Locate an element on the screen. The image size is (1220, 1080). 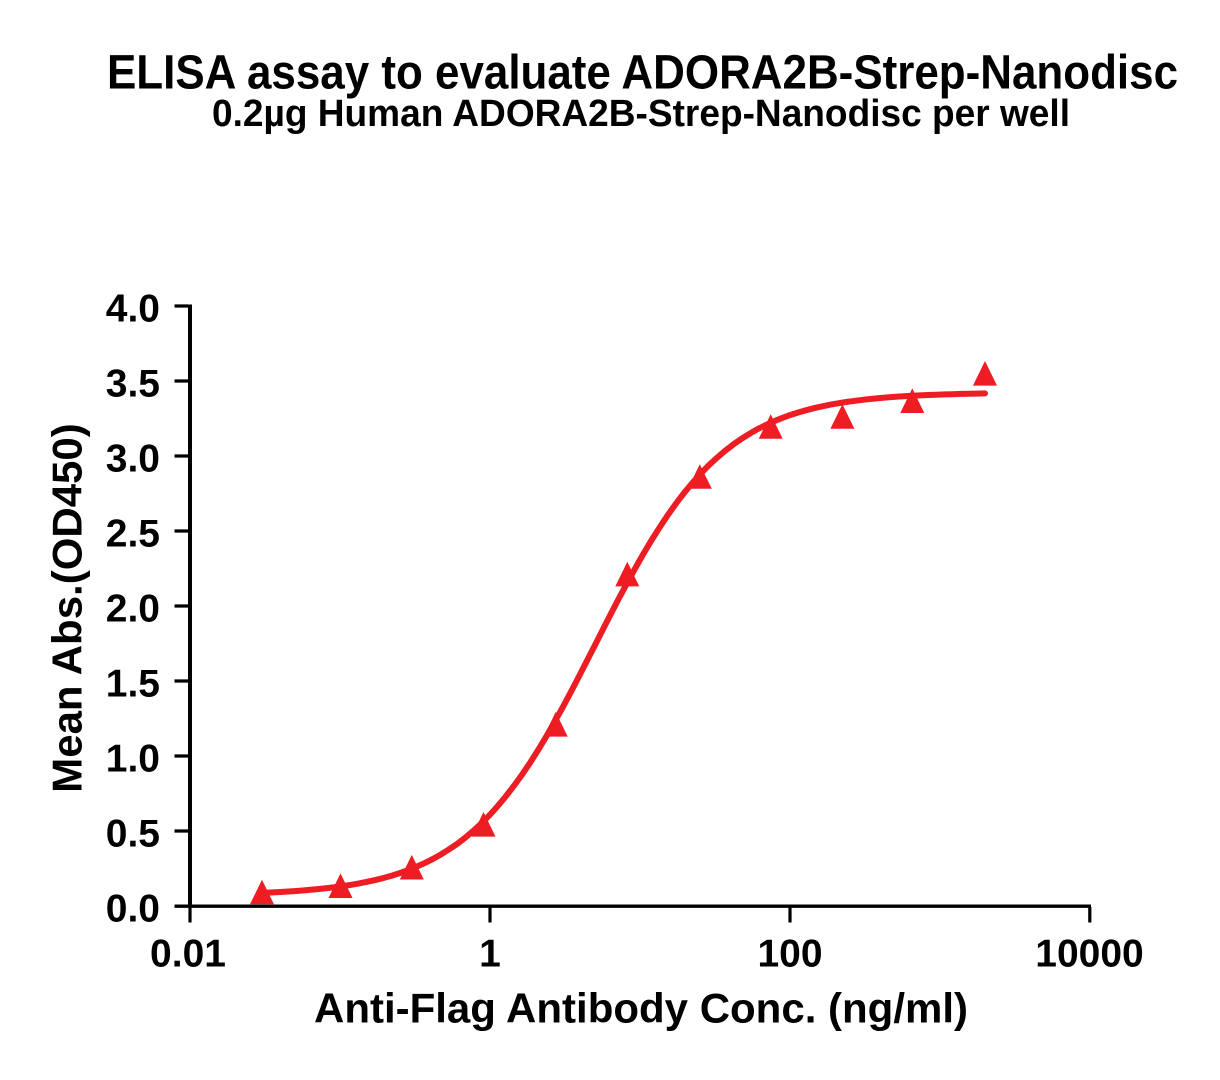
svg-text: 3.0 is located at coordinates (133, 458).